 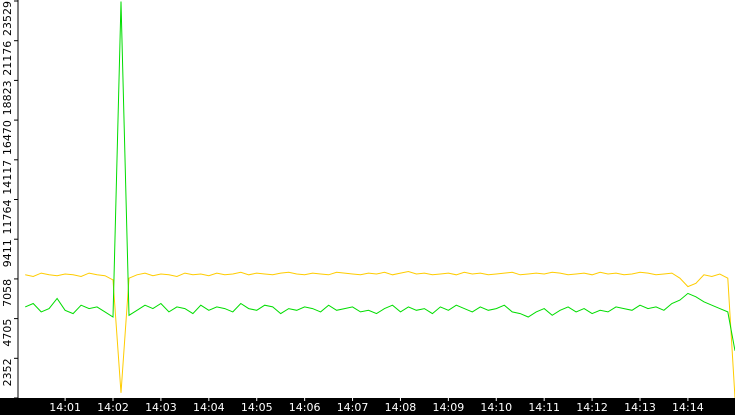 What do you see at coordinates (113, 407) in the screenshot?
I see `x-tick-label: 14:02` at bounding box center [113, 407].